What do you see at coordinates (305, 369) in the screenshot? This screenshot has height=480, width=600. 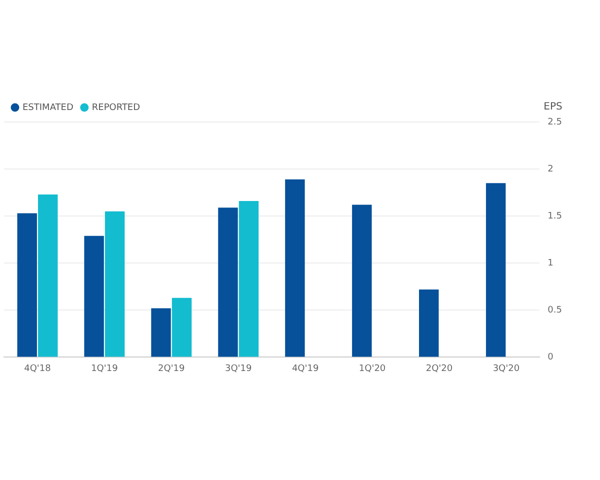 I see `x-tick-label: 4Q'19` at bounding box center [305, 369].